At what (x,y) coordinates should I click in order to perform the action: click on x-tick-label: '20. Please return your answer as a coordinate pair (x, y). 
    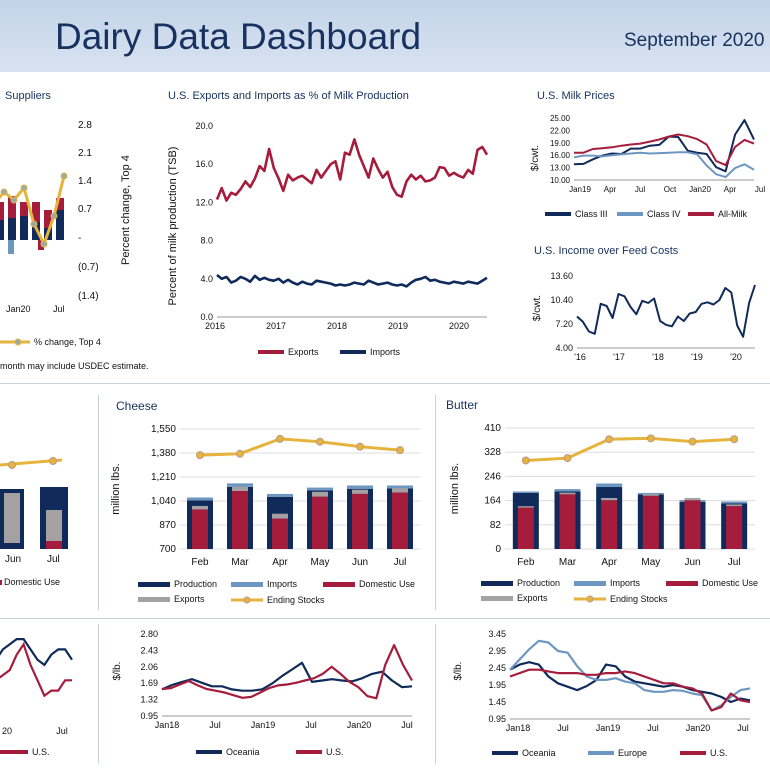
    Looking at the image, I should click on (736, 357).